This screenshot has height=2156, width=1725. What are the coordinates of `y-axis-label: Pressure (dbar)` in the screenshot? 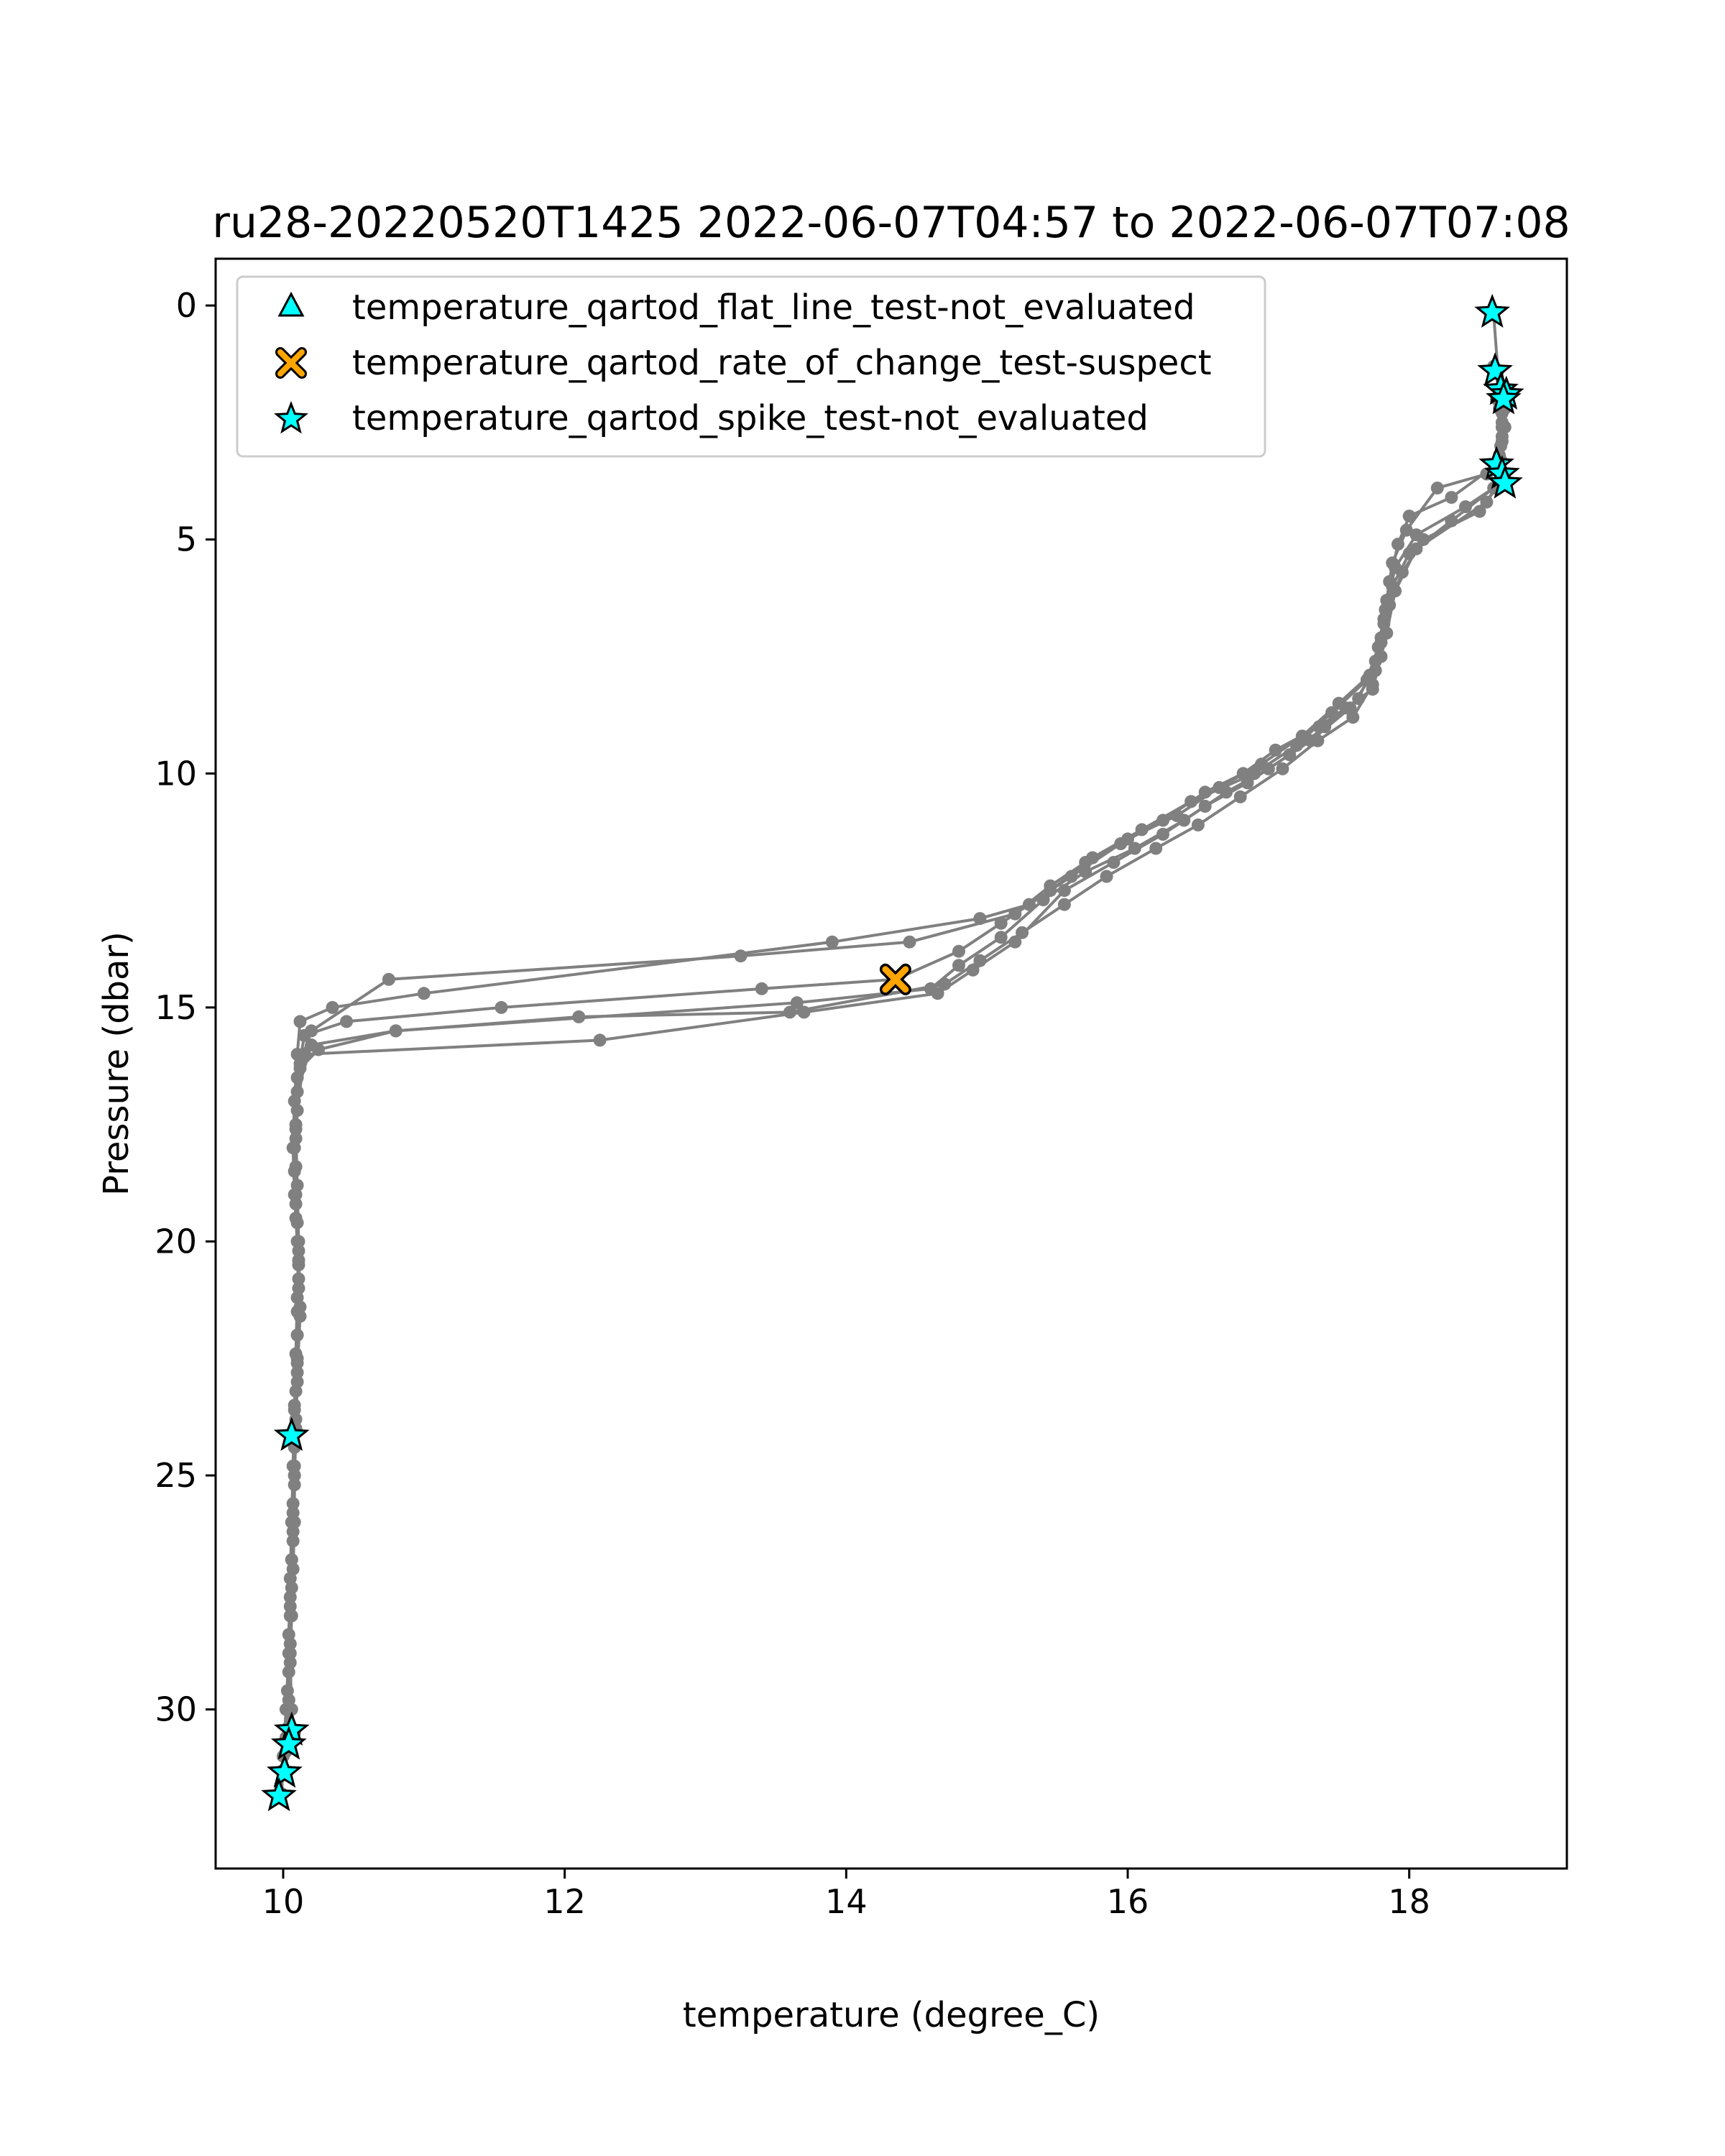 It's located at (116, 1063).